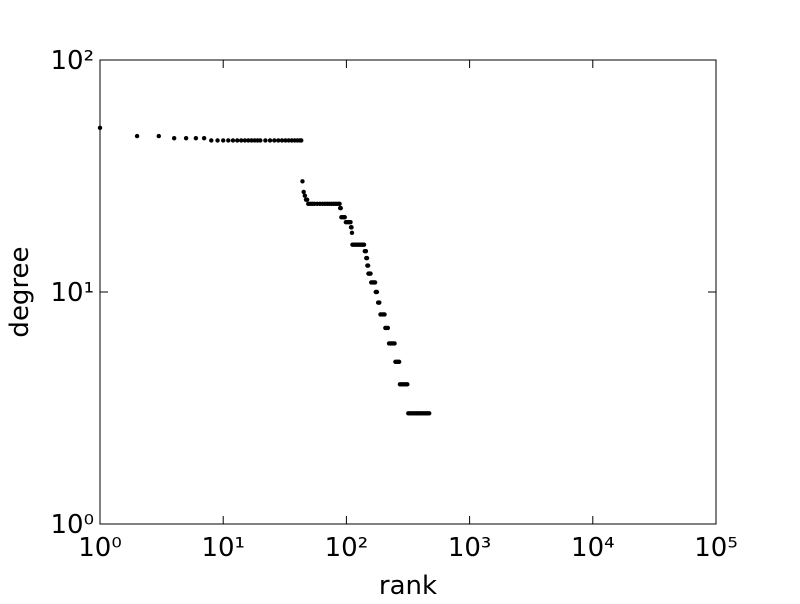 The height and width of the screenshot is (604, 800). What do you see at coordinates (716, 548) in the screenshot?
I see `x-tick-label: 10⁵` at bounding box center [716, 548].